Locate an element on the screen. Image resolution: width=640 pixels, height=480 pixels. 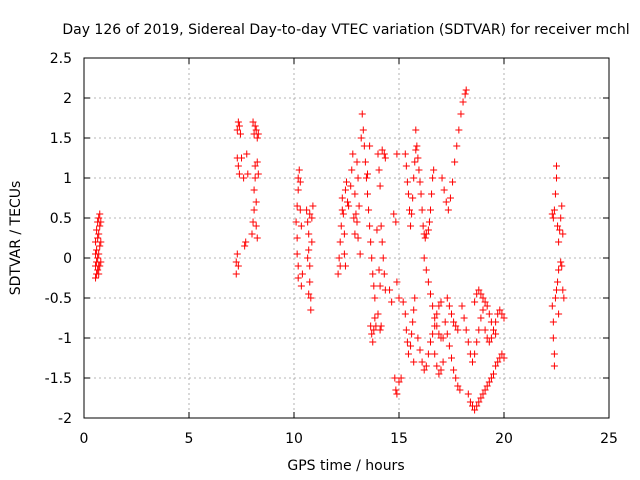
x-axis-label: GPS time / hours is located at coordinates (345, 466).